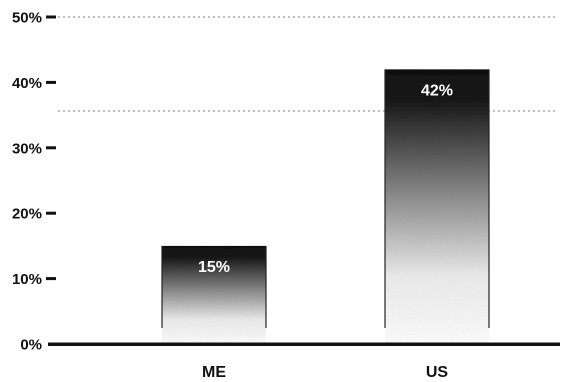 Image resolution: width=561 pixels, height=382 pixels. Describe the element at coordinates (214, 372) in the screenshot. I see `x-tick-label-me: ME` at that location.